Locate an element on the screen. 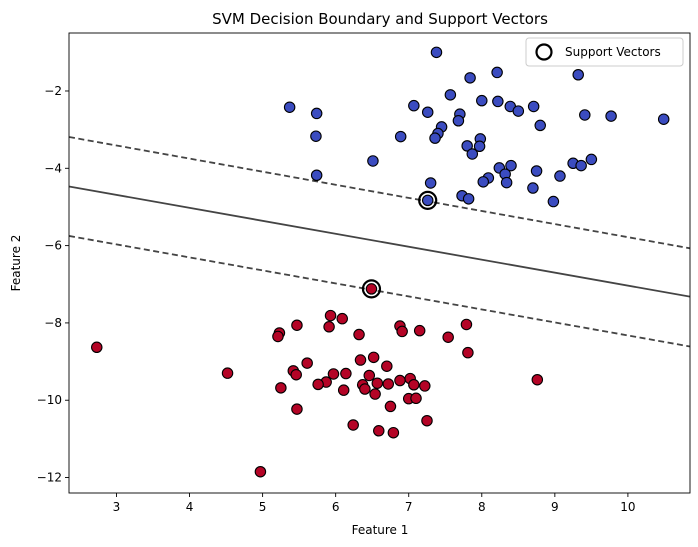 The height and width of the screenshot is (547, 698). x-tick-label: 4 is located at coordinates (190, 507).